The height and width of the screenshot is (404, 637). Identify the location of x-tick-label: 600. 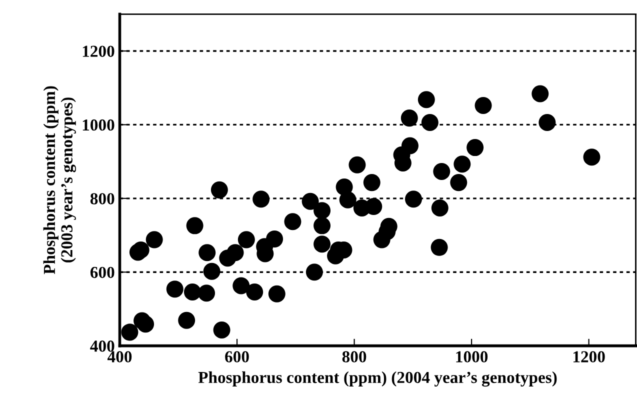
(237, 356).